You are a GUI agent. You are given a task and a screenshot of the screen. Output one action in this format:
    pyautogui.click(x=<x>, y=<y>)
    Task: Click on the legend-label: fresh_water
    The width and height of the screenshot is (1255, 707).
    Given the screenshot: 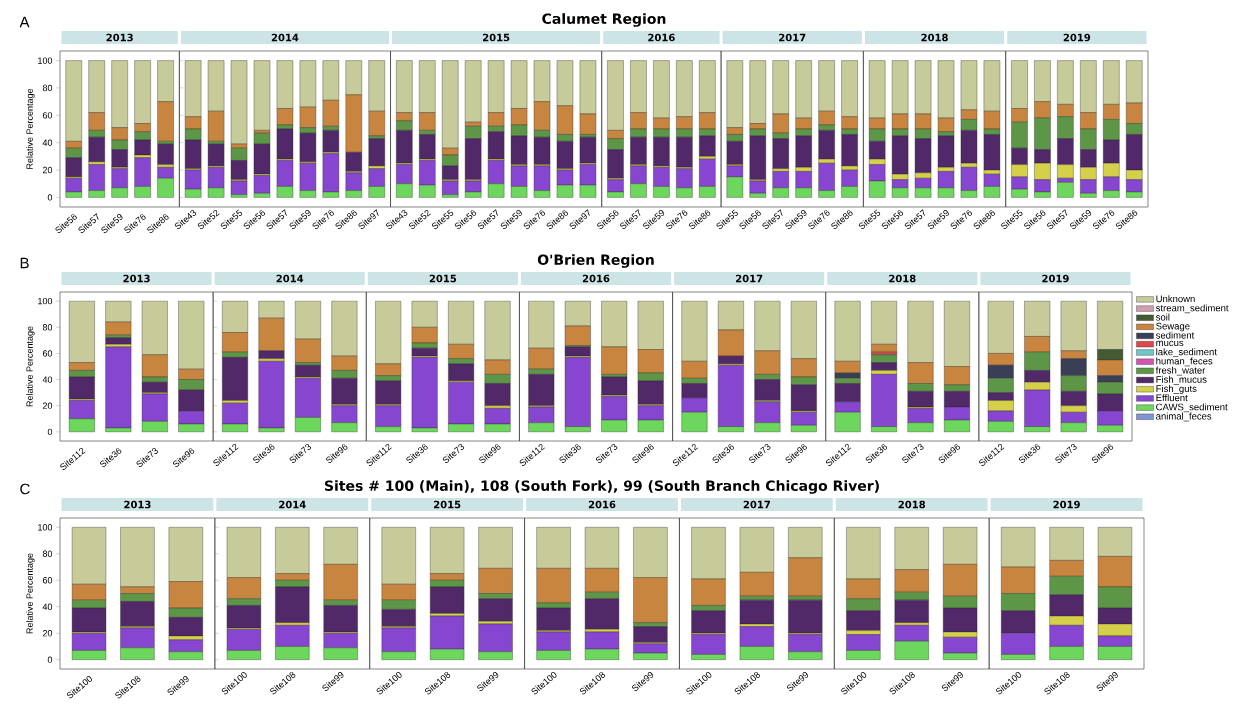 What is the action you would take?
    pyautogui.click(x=1180, y=371)
    